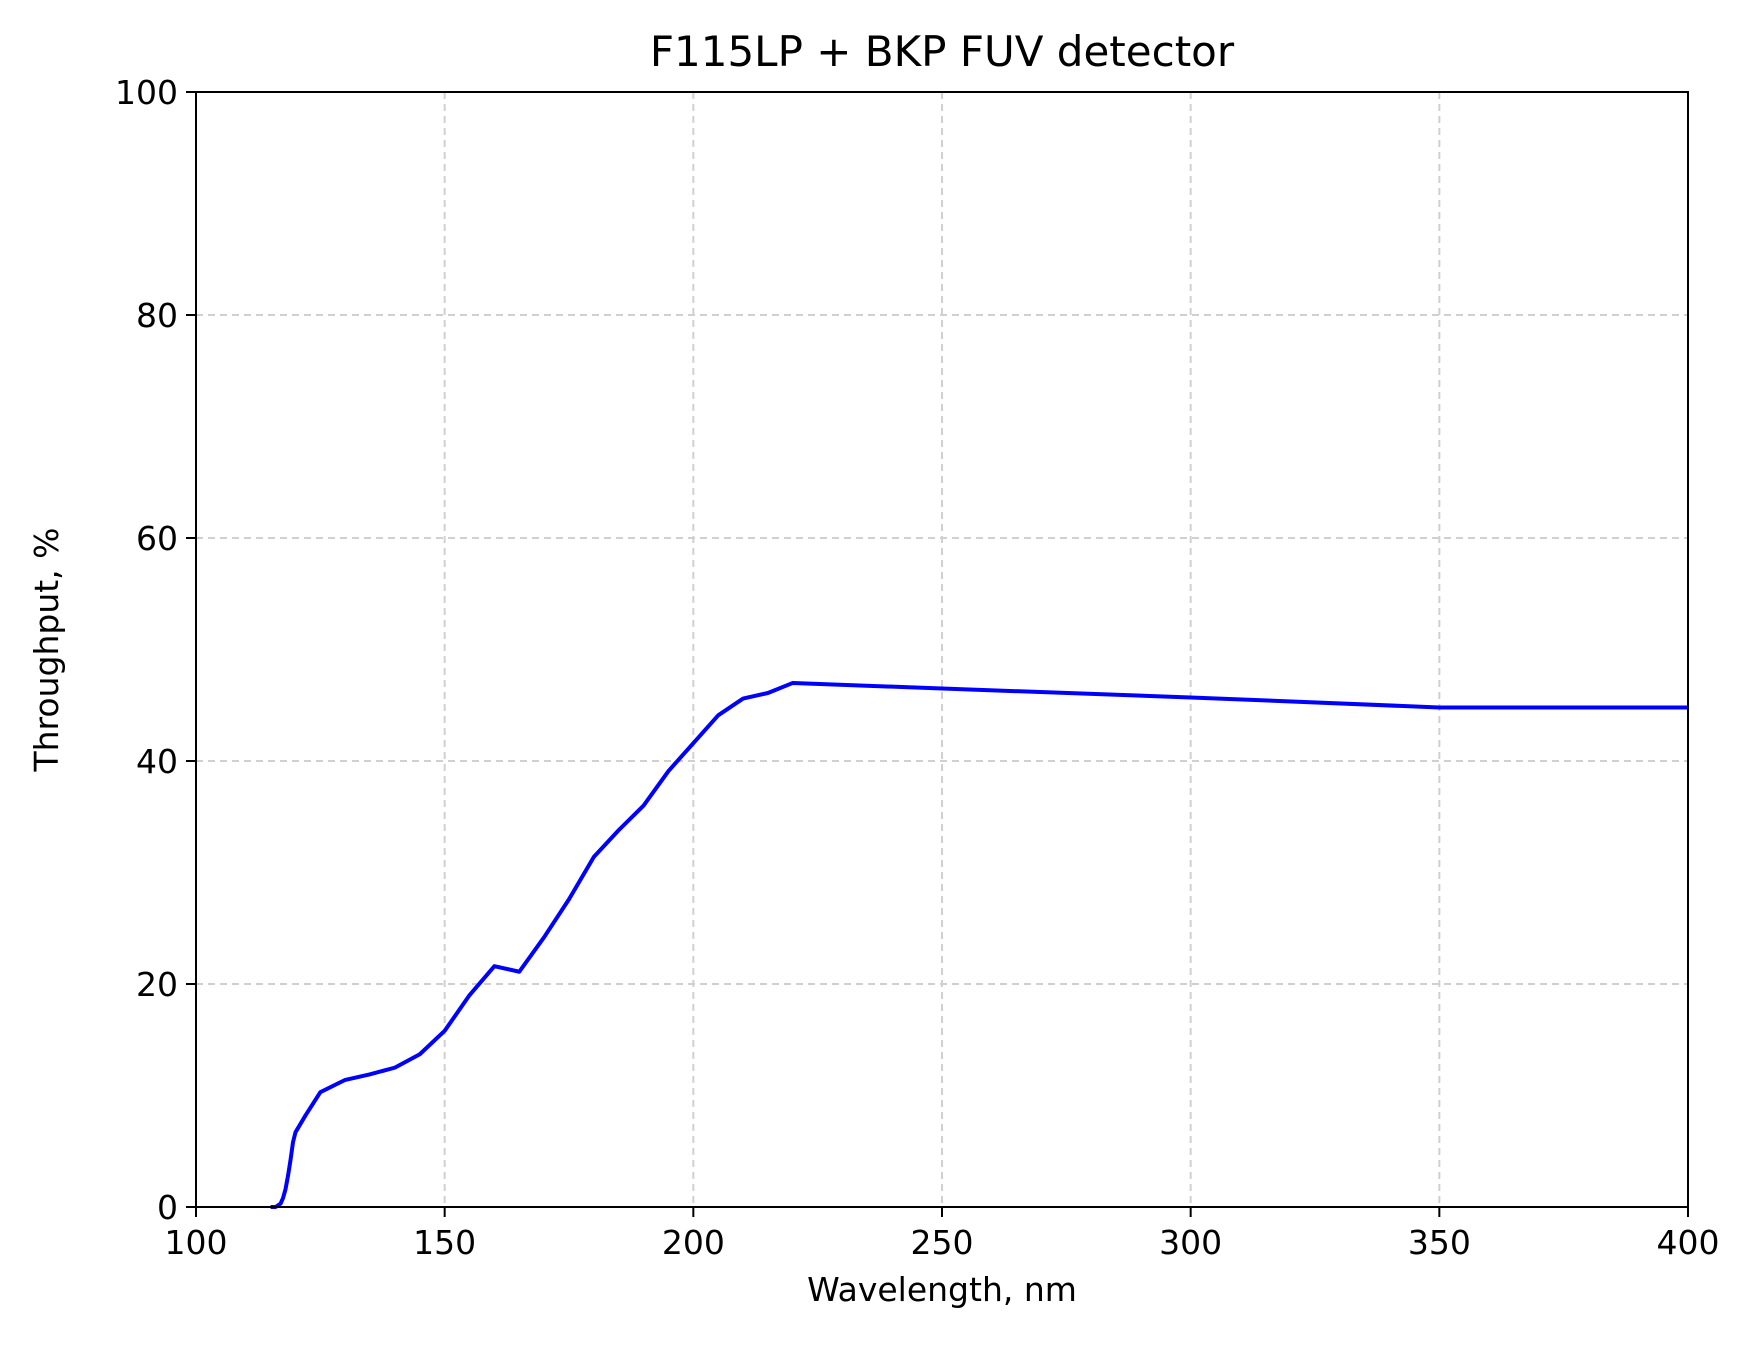  What do you see at coordinates (1439, 1242) in the screenshot?
I see `x-tick-label: 350` at bounding box center [1439, 1242].